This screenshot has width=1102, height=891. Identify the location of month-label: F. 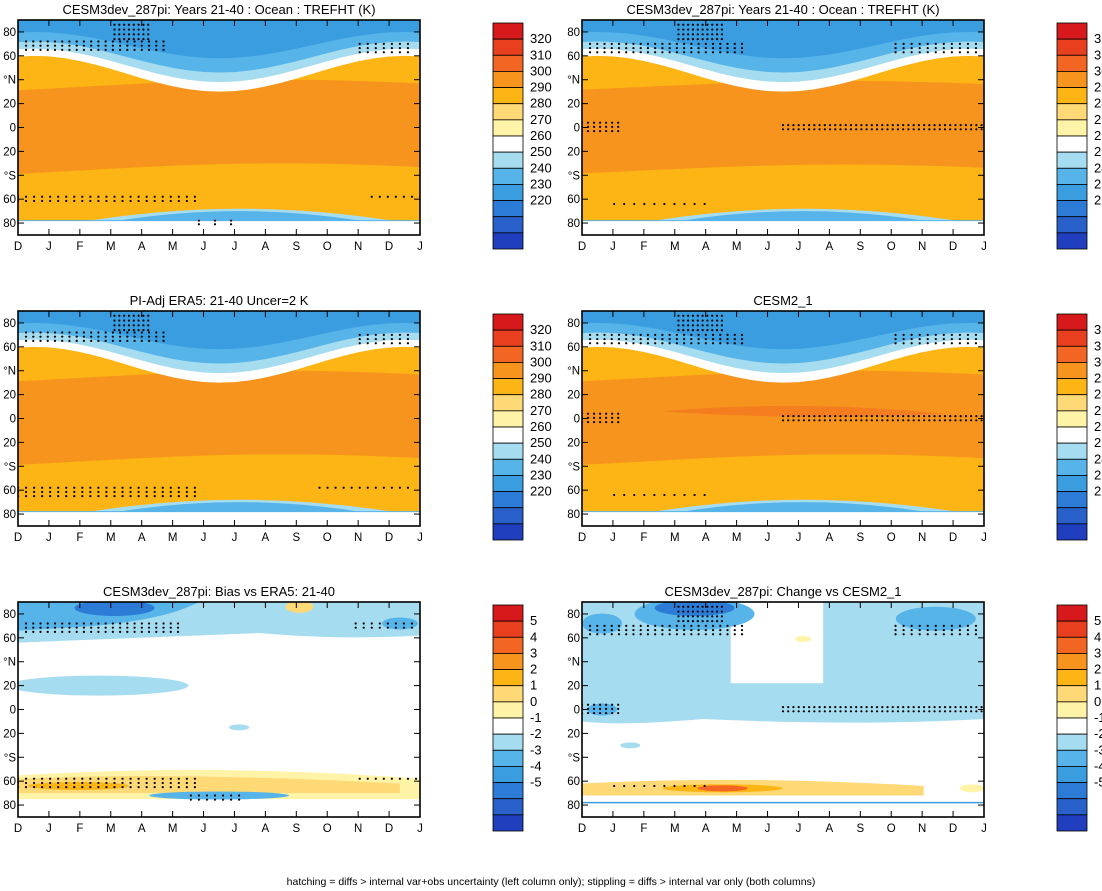
(643, 247).